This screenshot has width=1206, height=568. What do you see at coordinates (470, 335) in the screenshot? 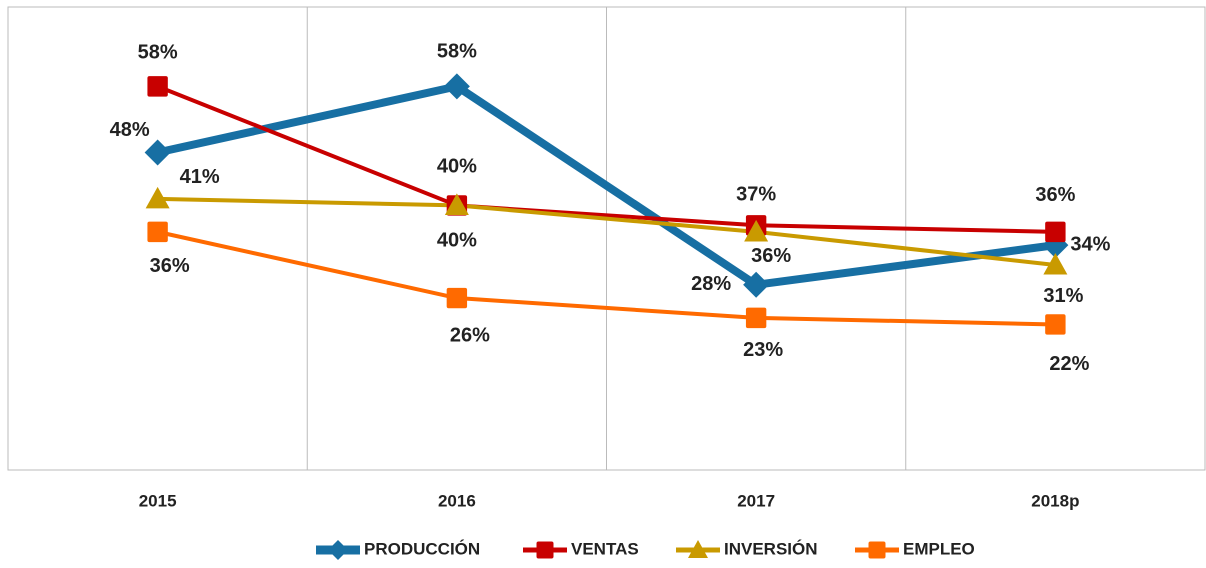
I see `data-label: 26%` at bounding box center [470, 335].